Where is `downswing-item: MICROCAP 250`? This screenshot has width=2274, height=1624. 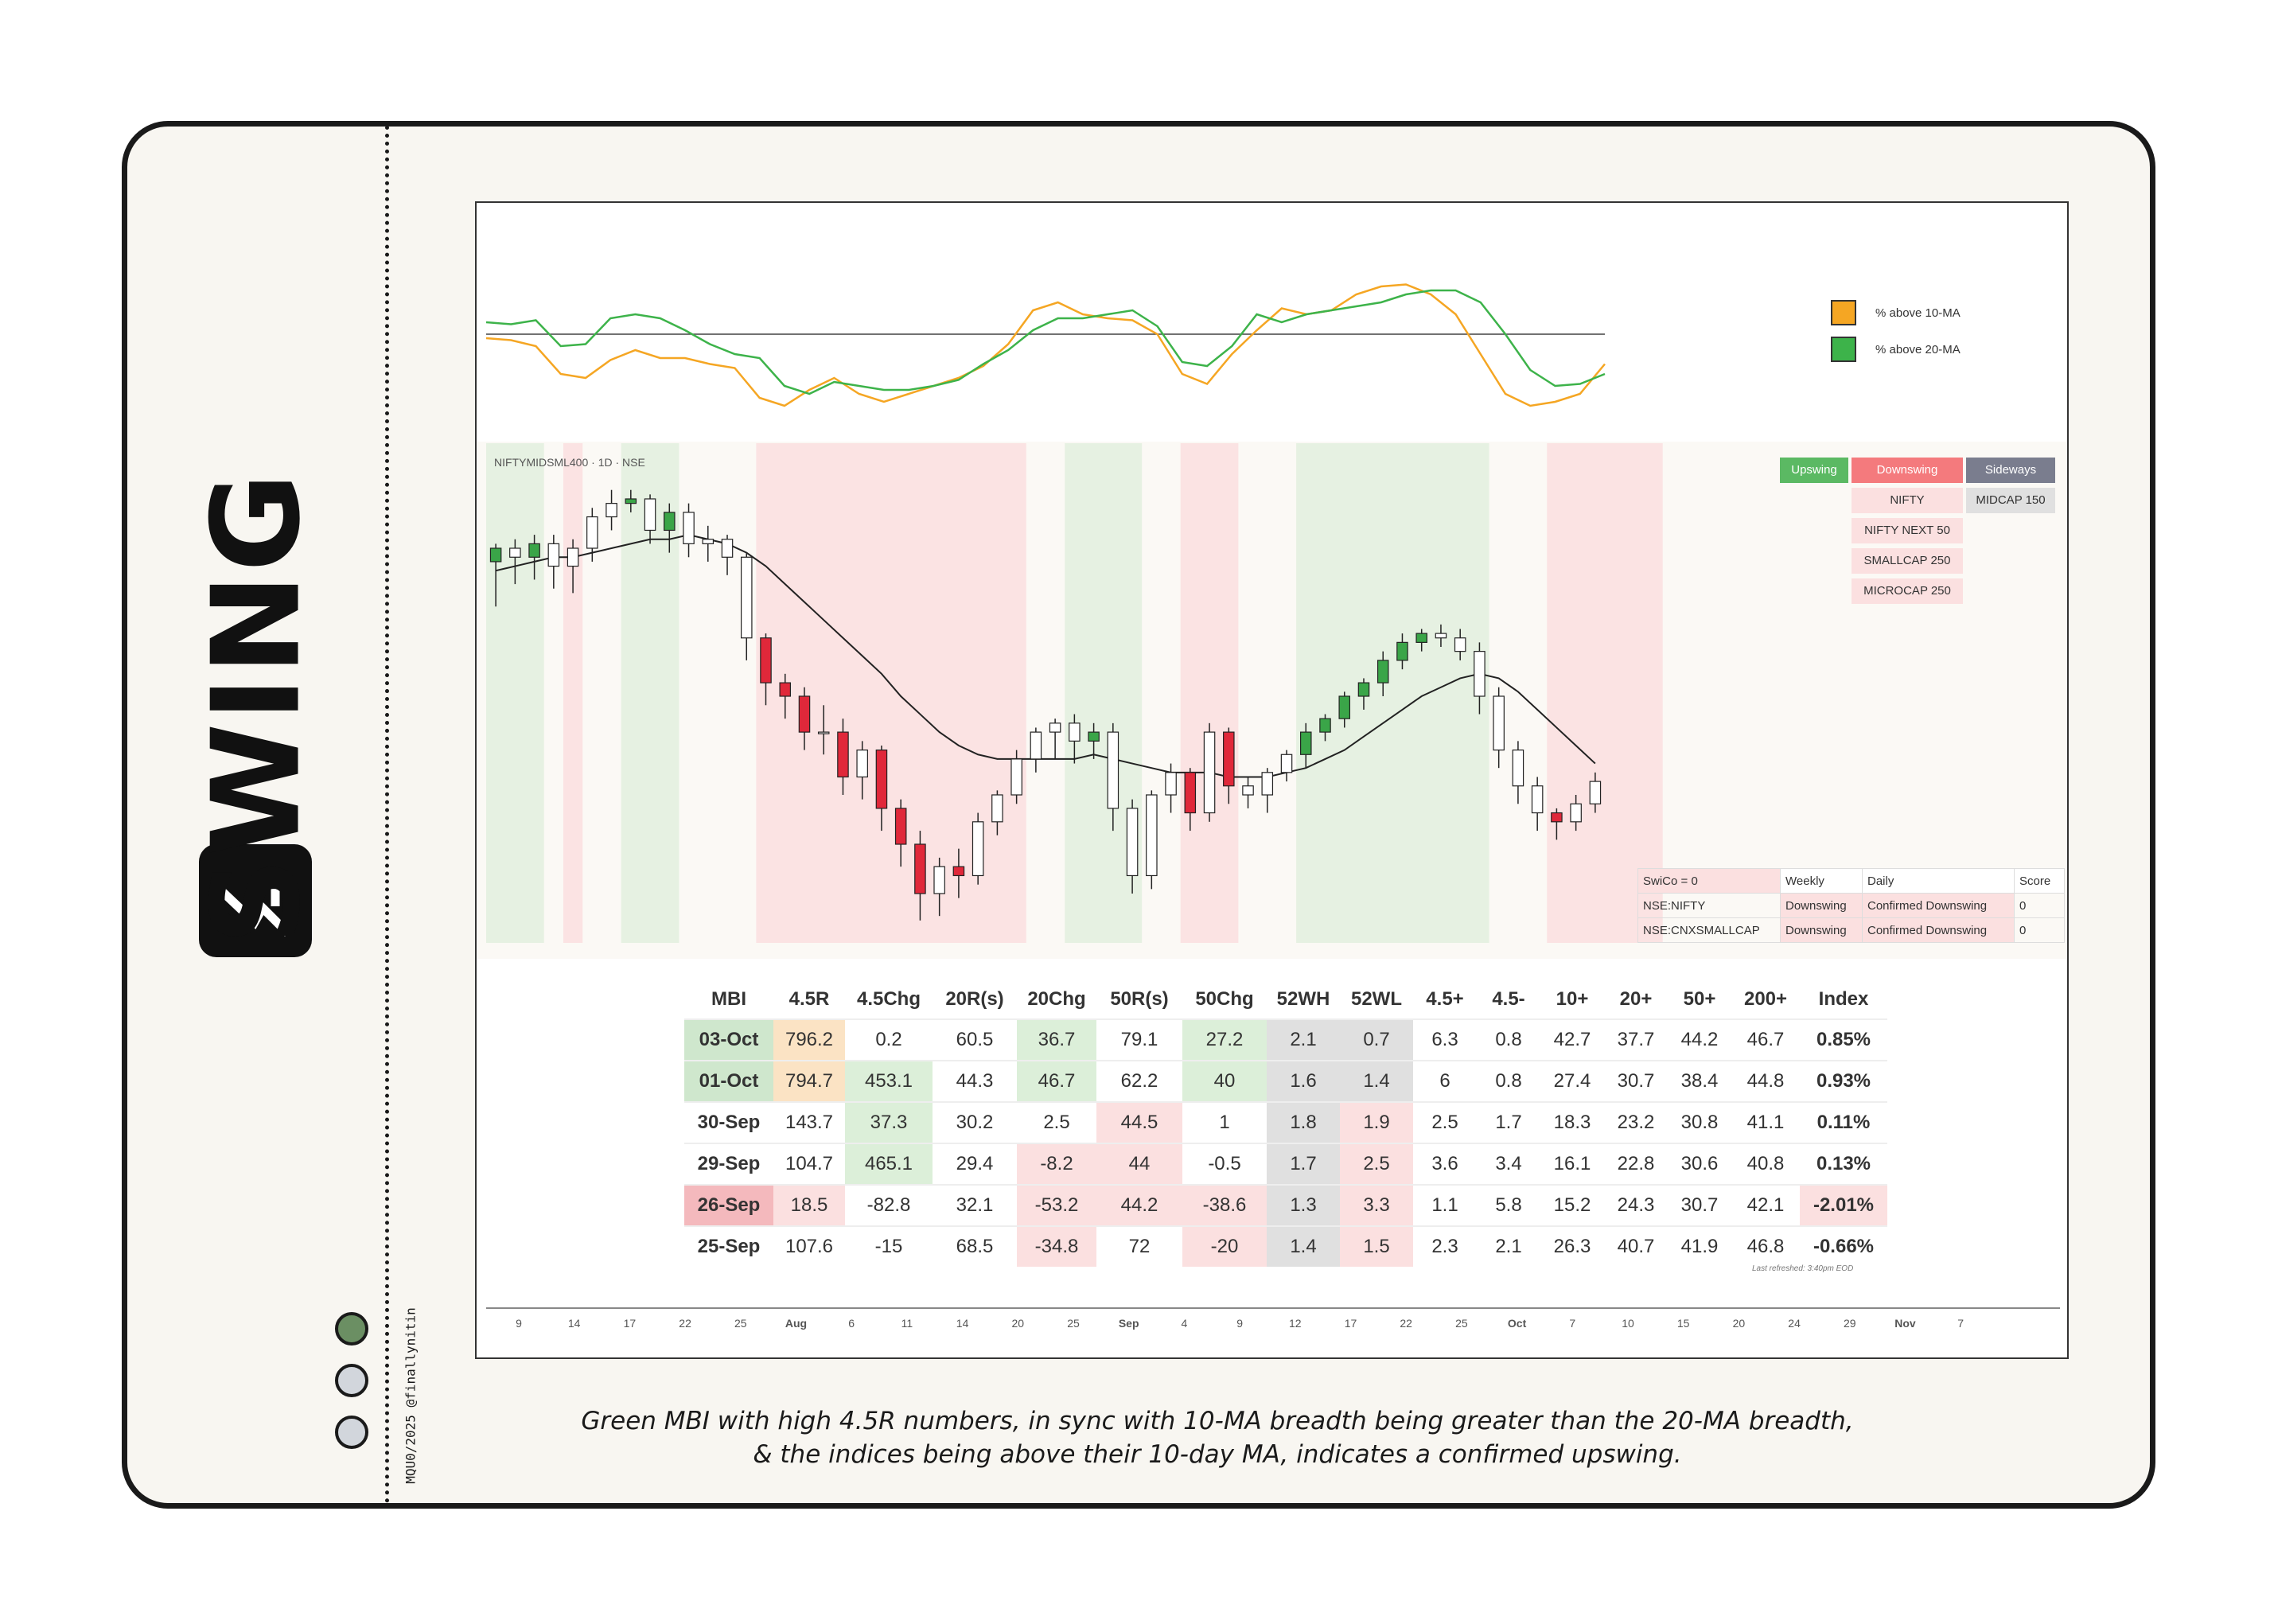 downswing-item: MICROCAP 250 is located at coordinates (1907, 591).